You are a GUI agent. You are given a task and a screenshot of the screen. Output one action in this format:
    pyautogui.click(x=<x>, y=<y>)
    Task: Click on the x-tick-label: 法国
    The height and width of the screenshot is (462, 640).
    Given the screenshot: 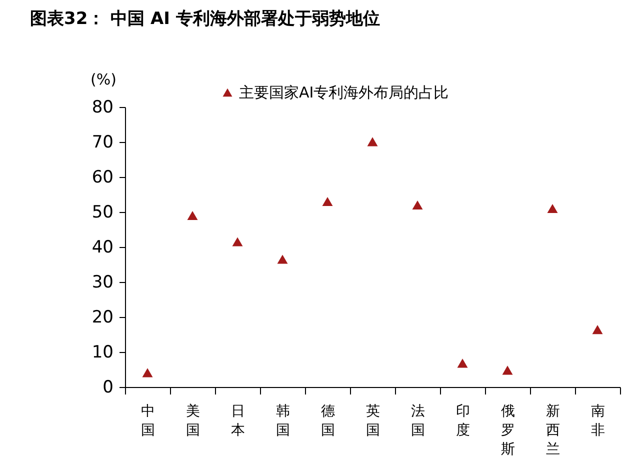 What is the action you would take?
    pyautogui.click(x=418, y=421)
    